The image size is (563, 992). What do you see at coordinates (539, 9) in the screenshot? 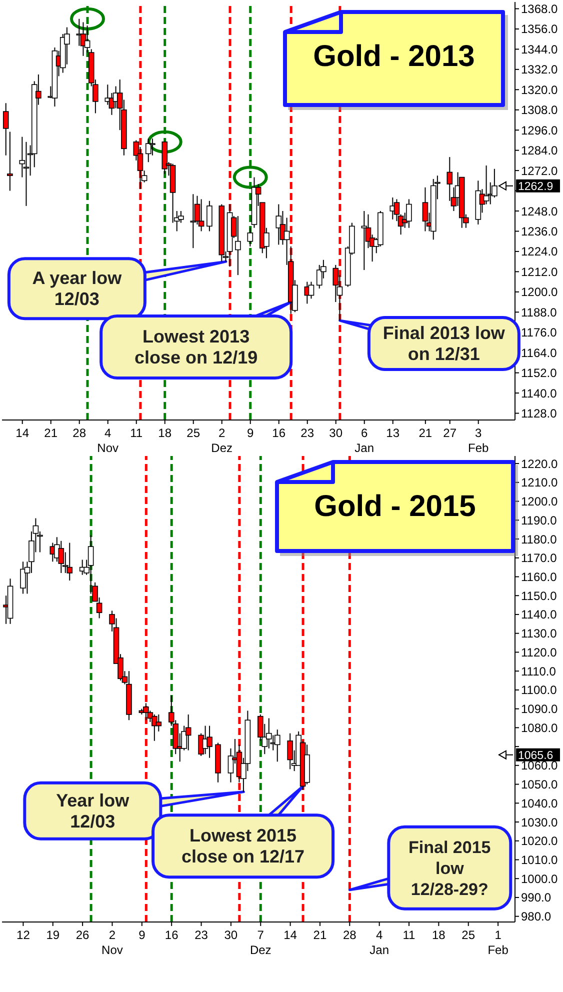
I see `y-tick-label: 1368.0` at bounding box center [539, 9].